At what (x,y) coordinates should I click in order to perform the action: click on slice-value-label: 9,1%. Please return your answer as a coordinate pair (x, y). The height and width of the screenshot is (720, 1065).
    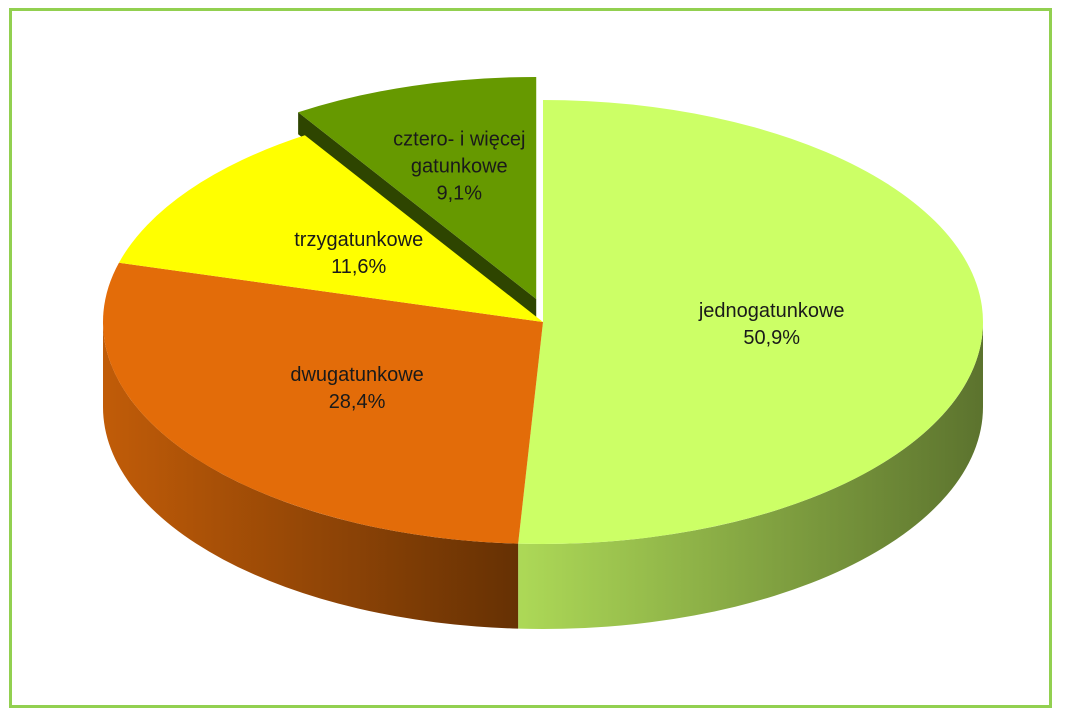
    Looking at the image, I should click on (459, 193).